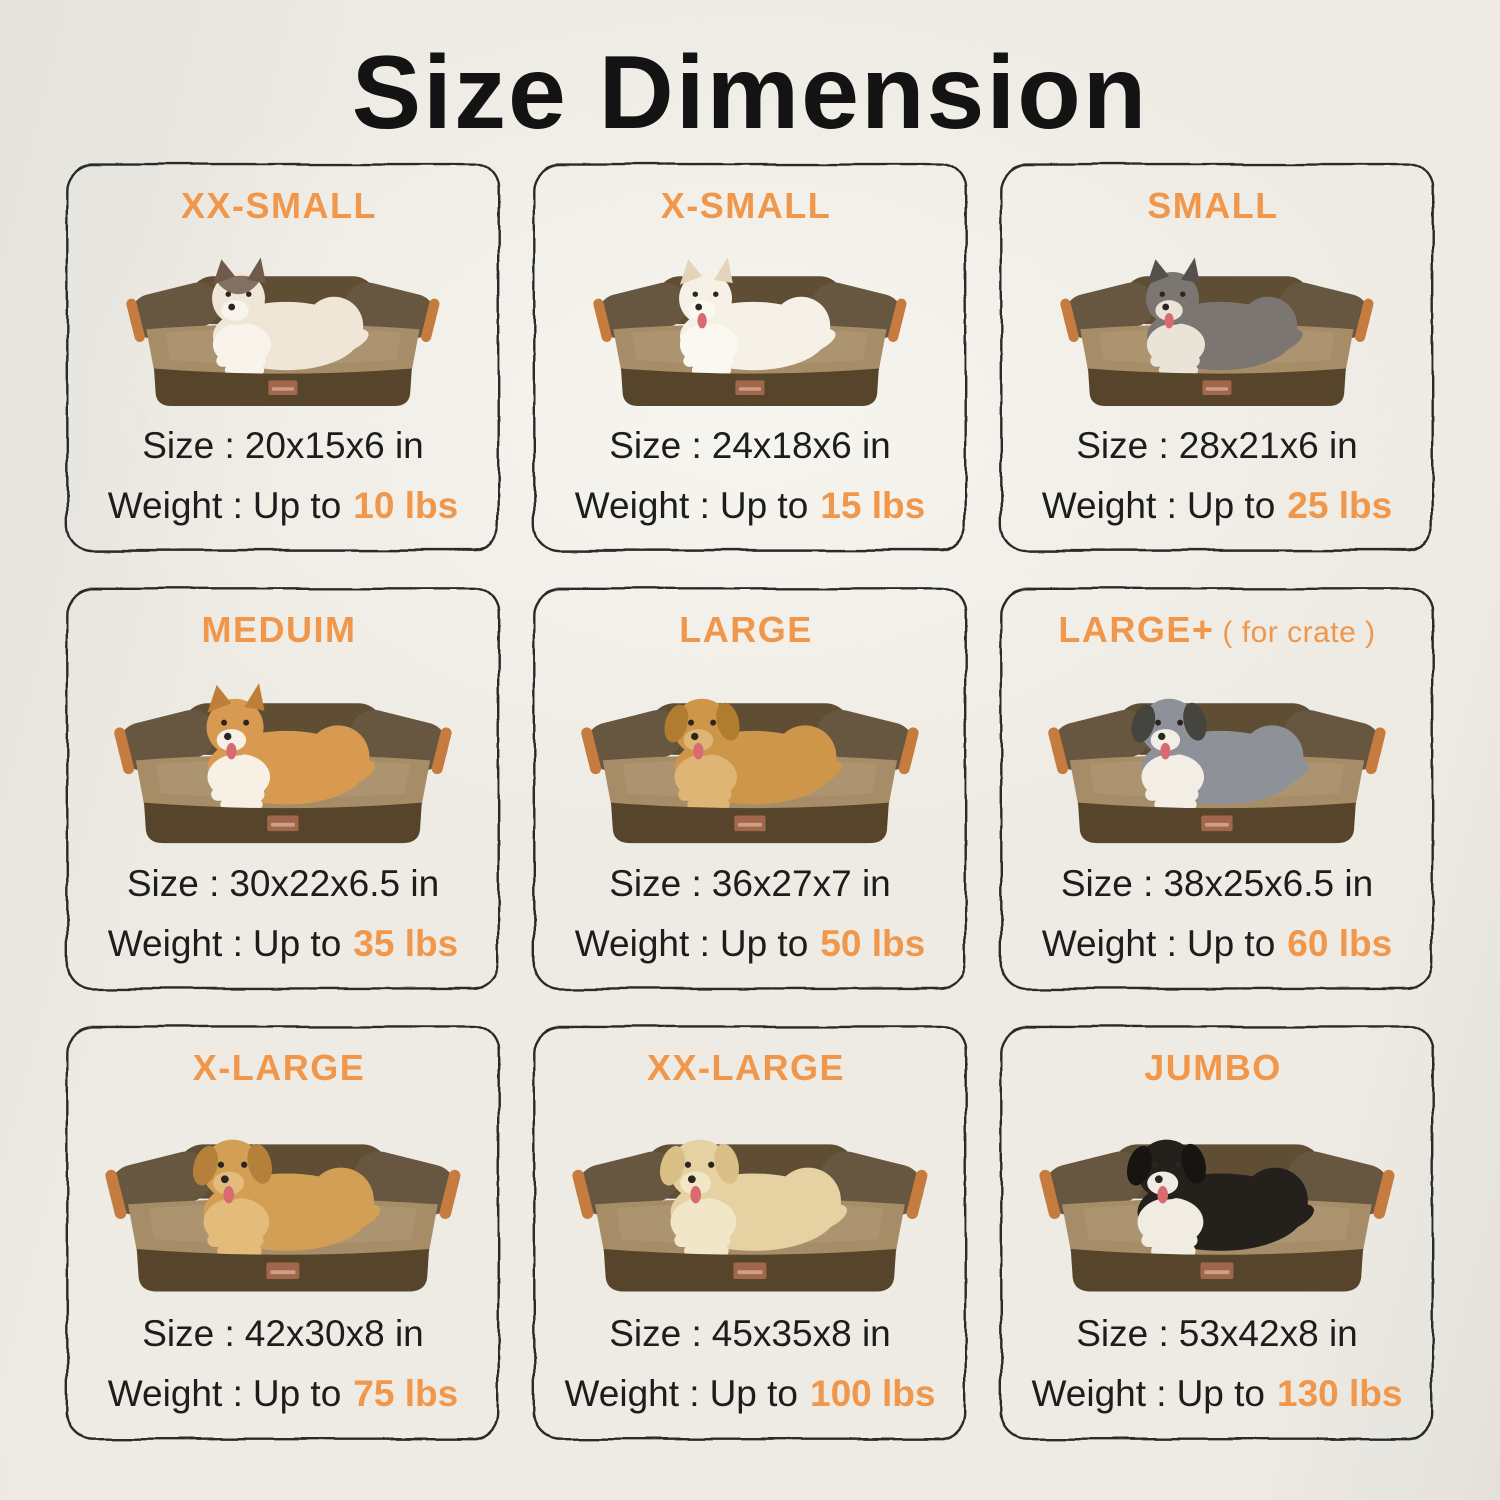 Image resolution: width=1500 pixels, height=1500 pixels. I want to click on size-name: X-LARGE, so click(283, 1068).